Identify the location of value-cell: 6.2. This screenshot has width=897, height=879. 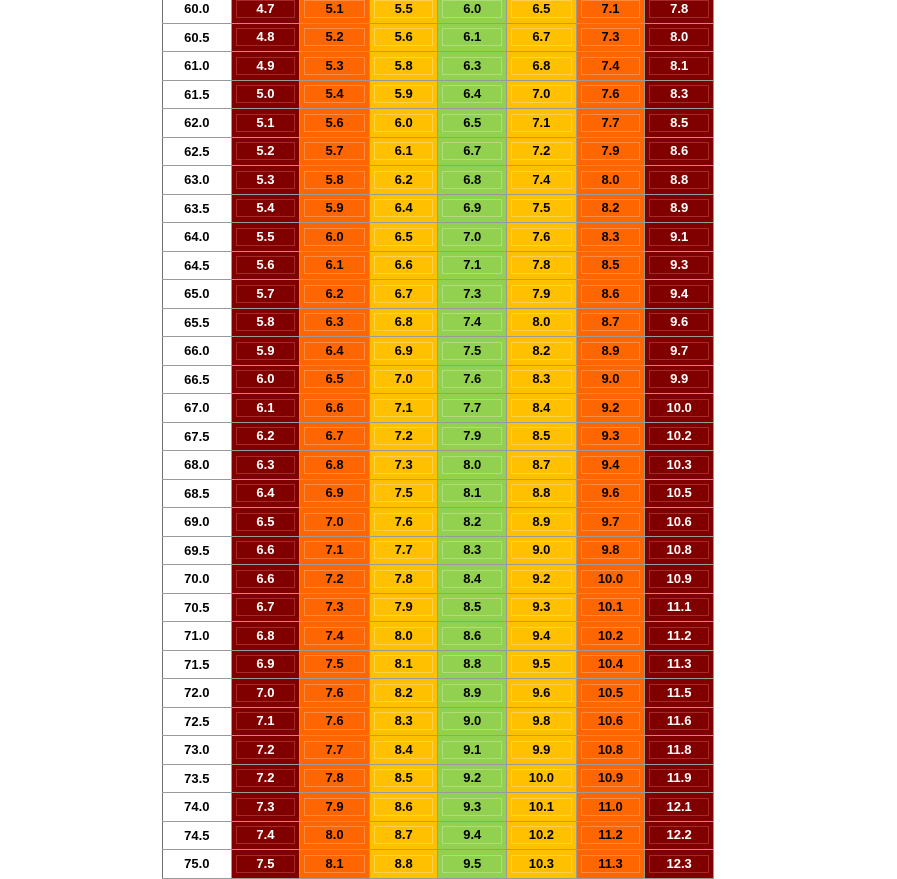
(403, 180).